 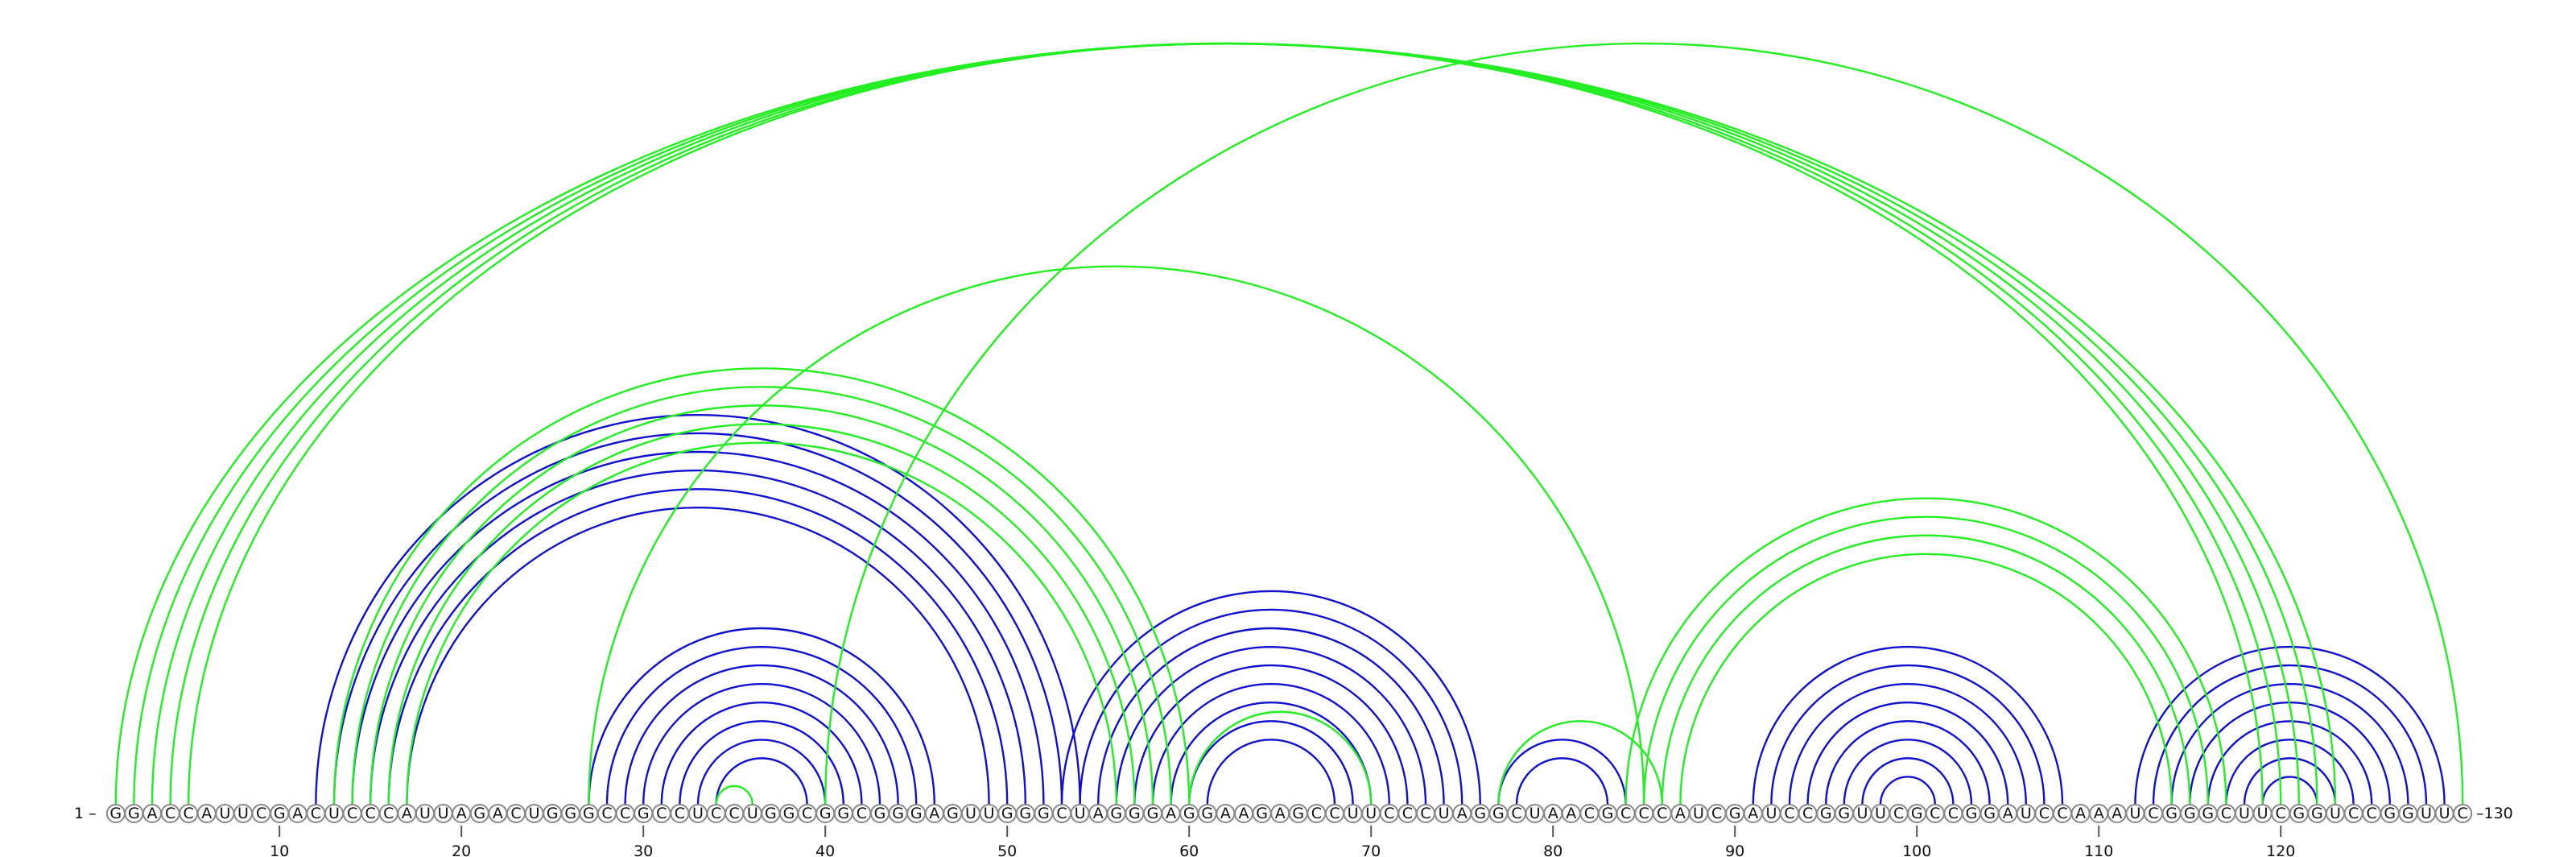 What do you see at coordinates (2098, 850) in the screenshot?
I see `tick-label: 110` at bounding box center [2098, 850].